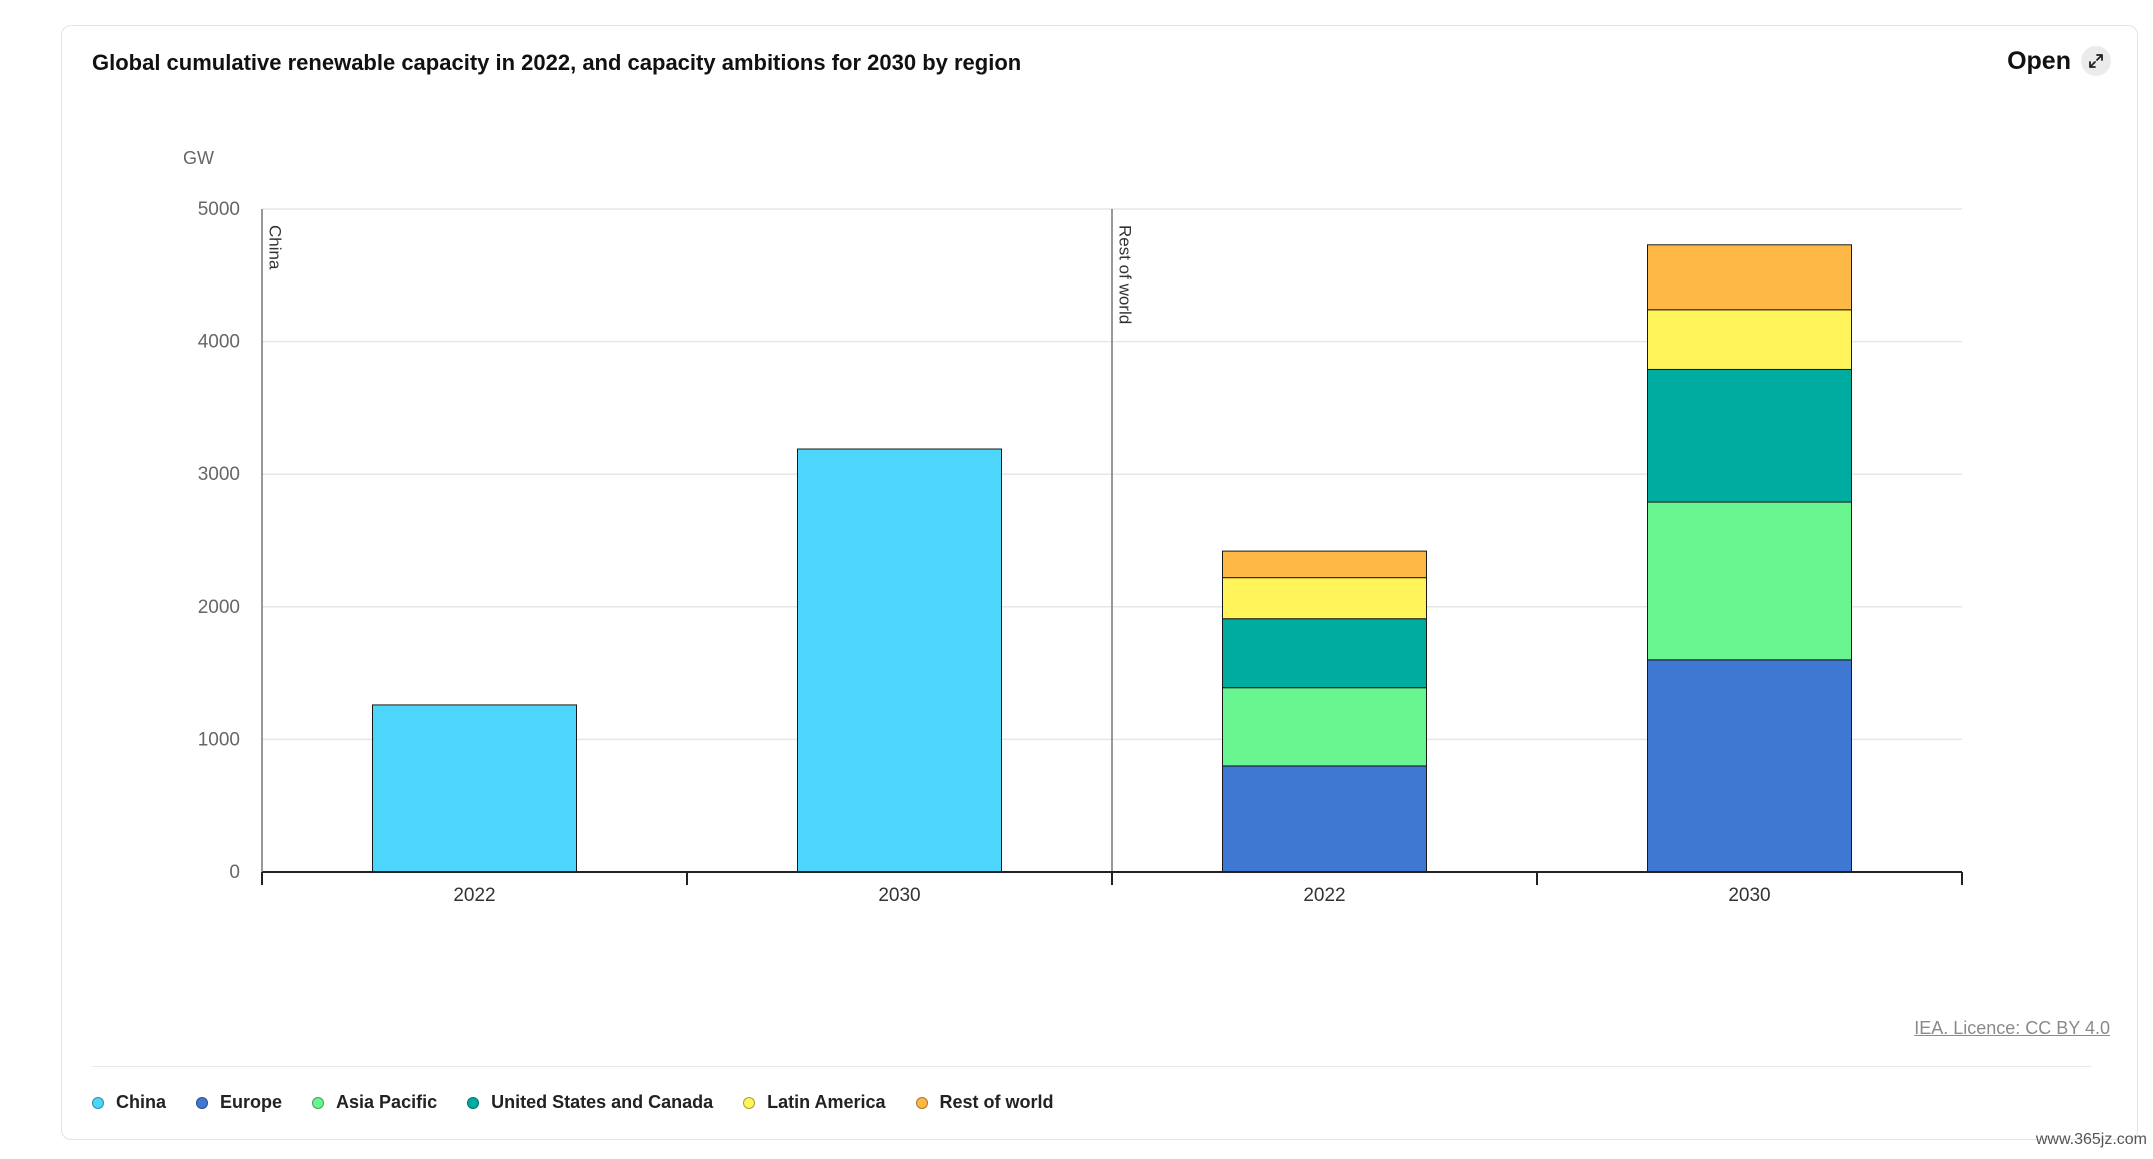 The width and height of the screenshot is (2153, 1159). What do you see at coordinates (234, 872) in the screenshot?
I see `y-tick-label: 0` at bounding box center [234, 872].